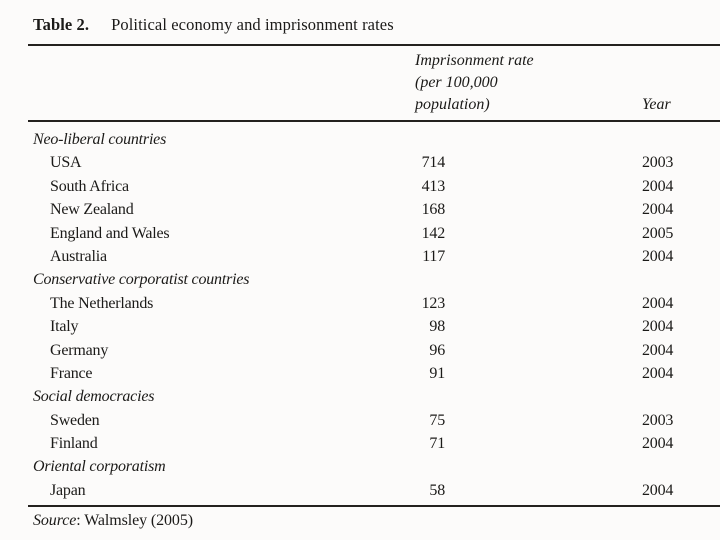 Image resolution: width=720 pixels, height=540 pixels. Describe the element at coordinates (474, 60) in the screenshot. I see `header-rate-line1: Imprisonment rate` at that location.